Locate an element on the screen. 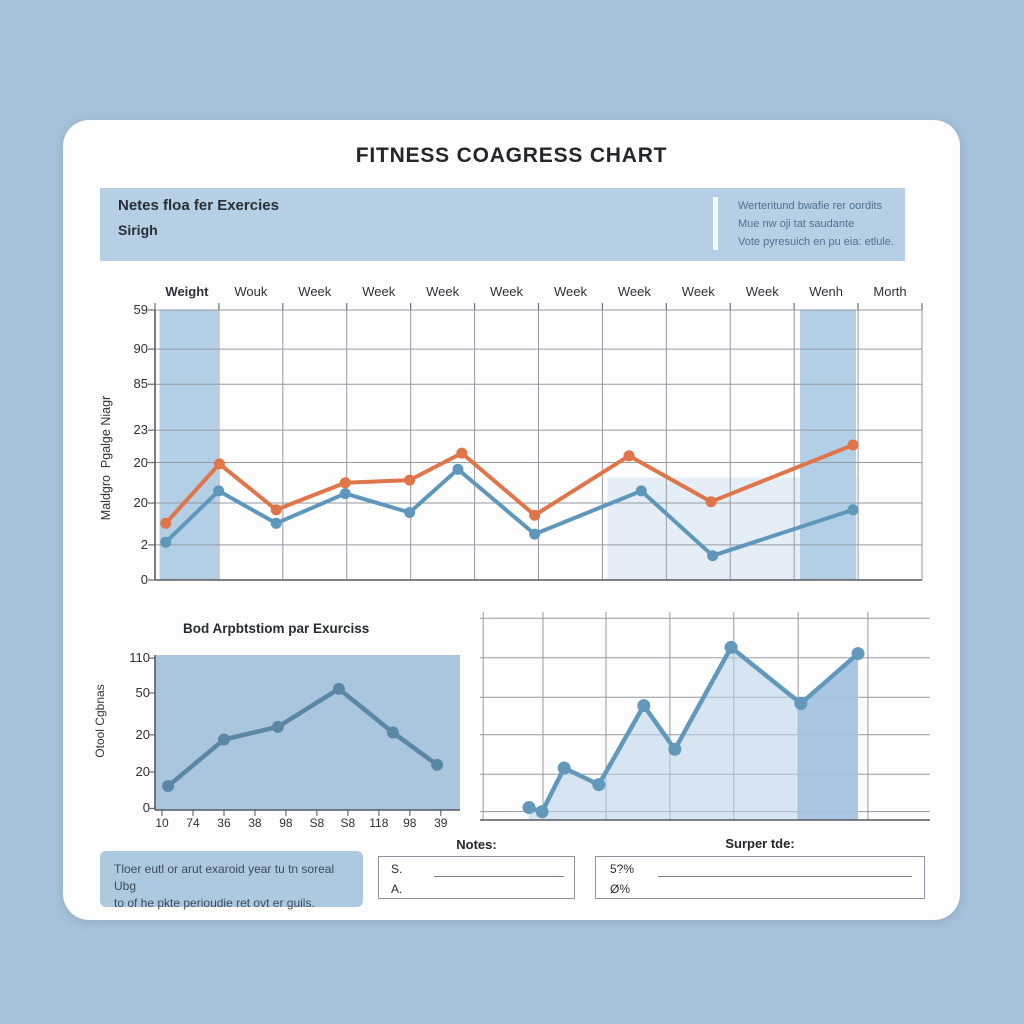  calories-x-tick-7: S8 is located at coordinates (348, 823).